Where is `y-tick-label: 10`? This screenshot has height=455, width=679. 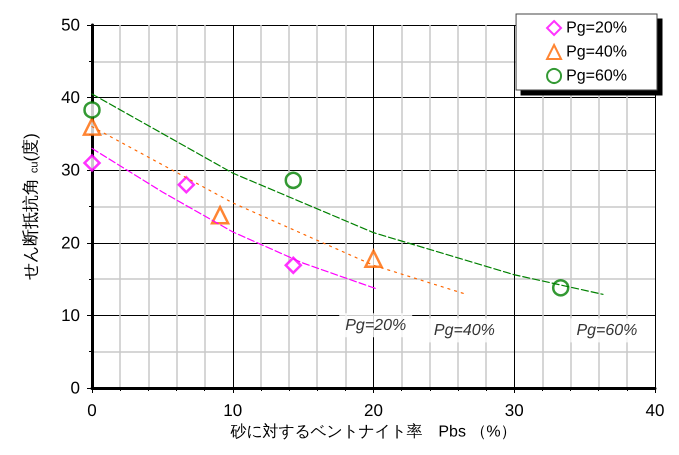
y-tick-label: 10 is located at coordinates (70, 315).